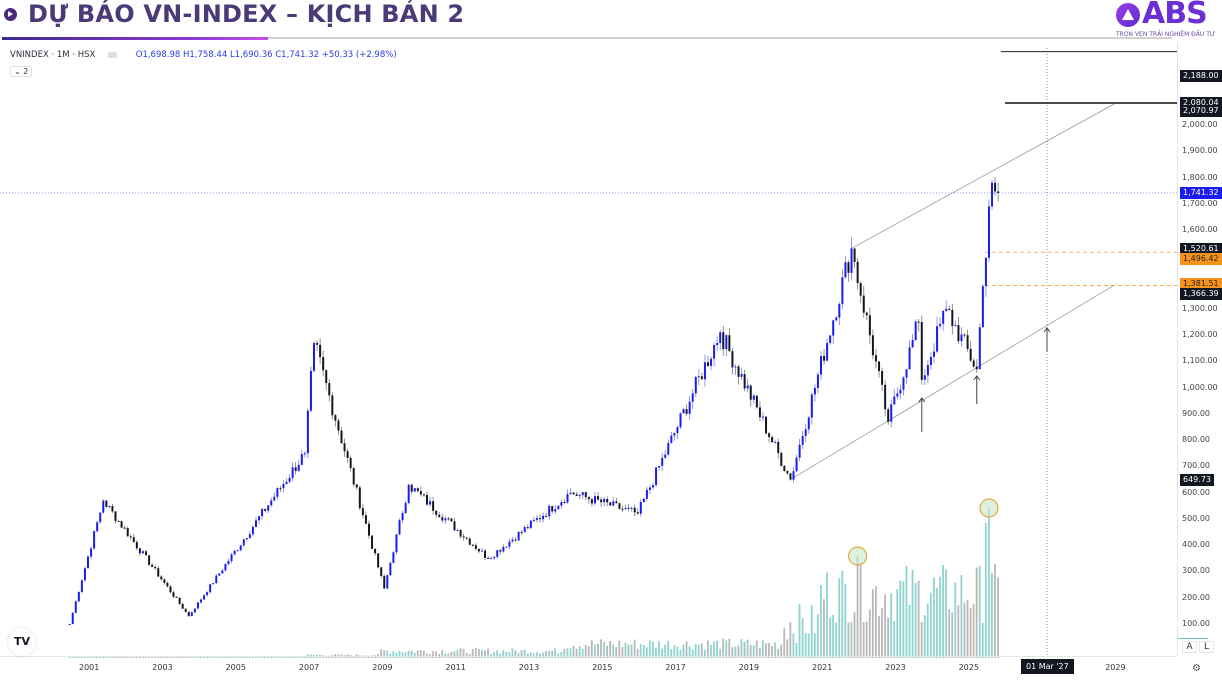 This screenshot has width=1222, height=681. Describe the element at coordinates (1201, 111) in the screenshot. I see `price-label-badge: 2,070.97` at that location.